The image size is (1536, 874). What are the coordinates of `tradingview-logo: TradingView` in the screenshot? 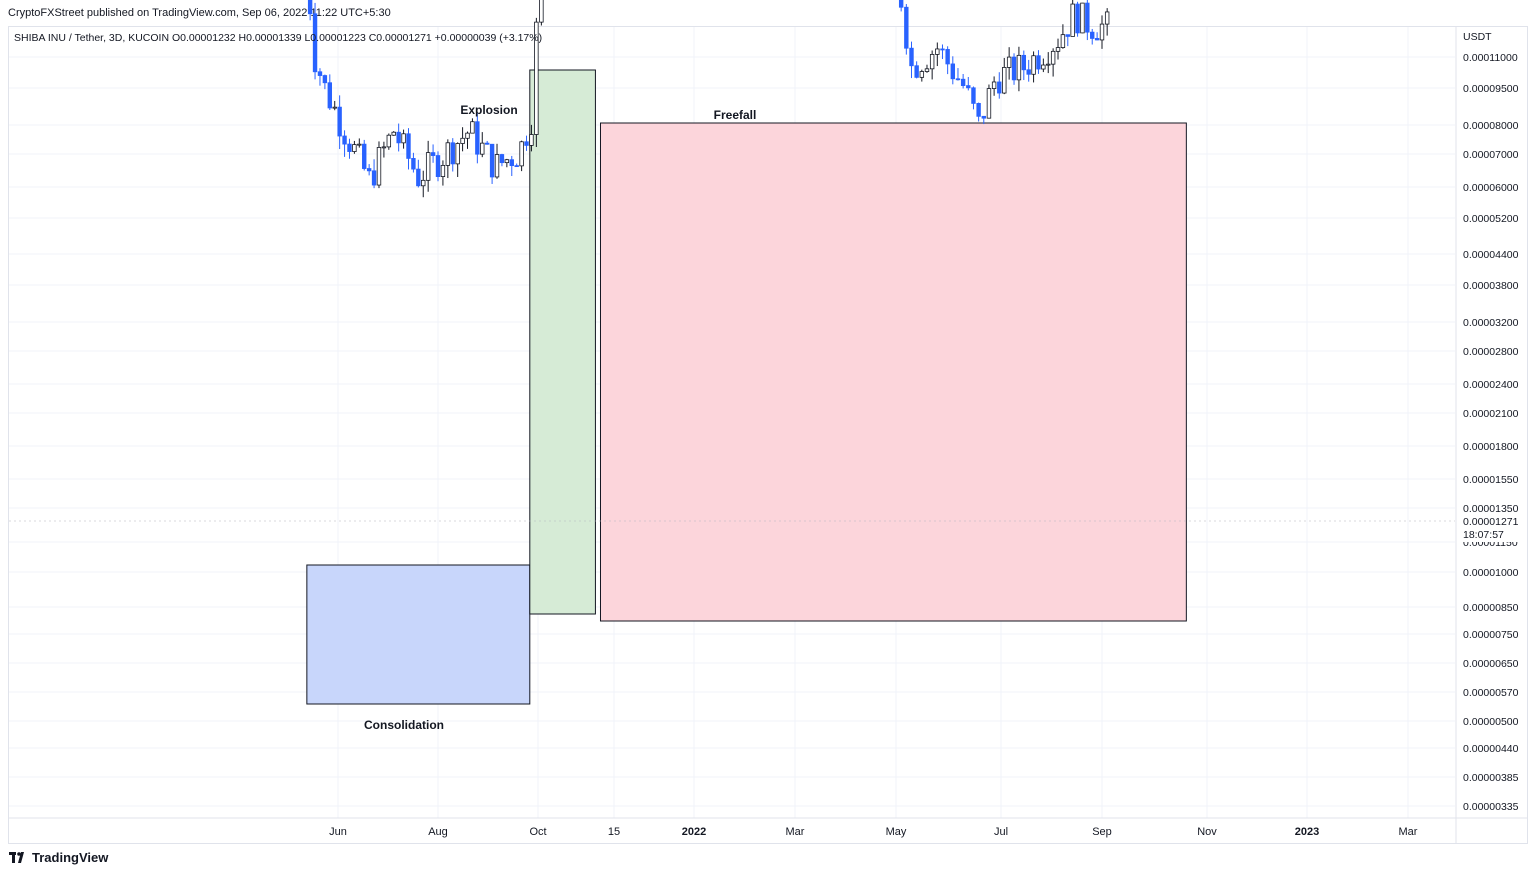 It's located at (58, 857).